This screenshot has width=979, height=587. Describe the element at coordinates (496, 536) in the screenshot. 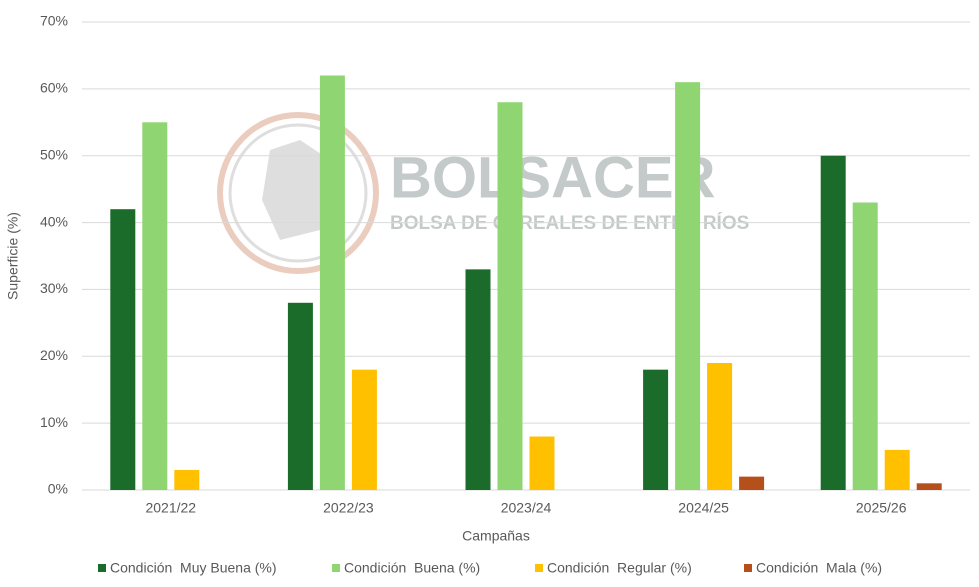

I see `x-axis-label: Campañas` at that location.